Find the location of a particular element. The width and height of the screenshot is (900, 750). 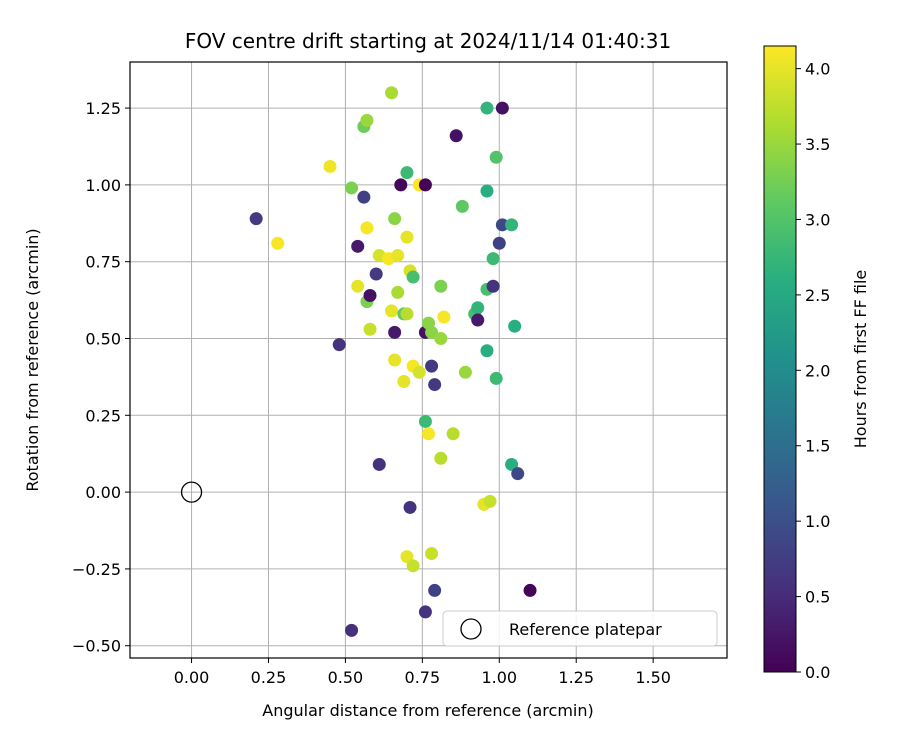

x-tick-label: 1.00 is located at coordinates (499, 677).